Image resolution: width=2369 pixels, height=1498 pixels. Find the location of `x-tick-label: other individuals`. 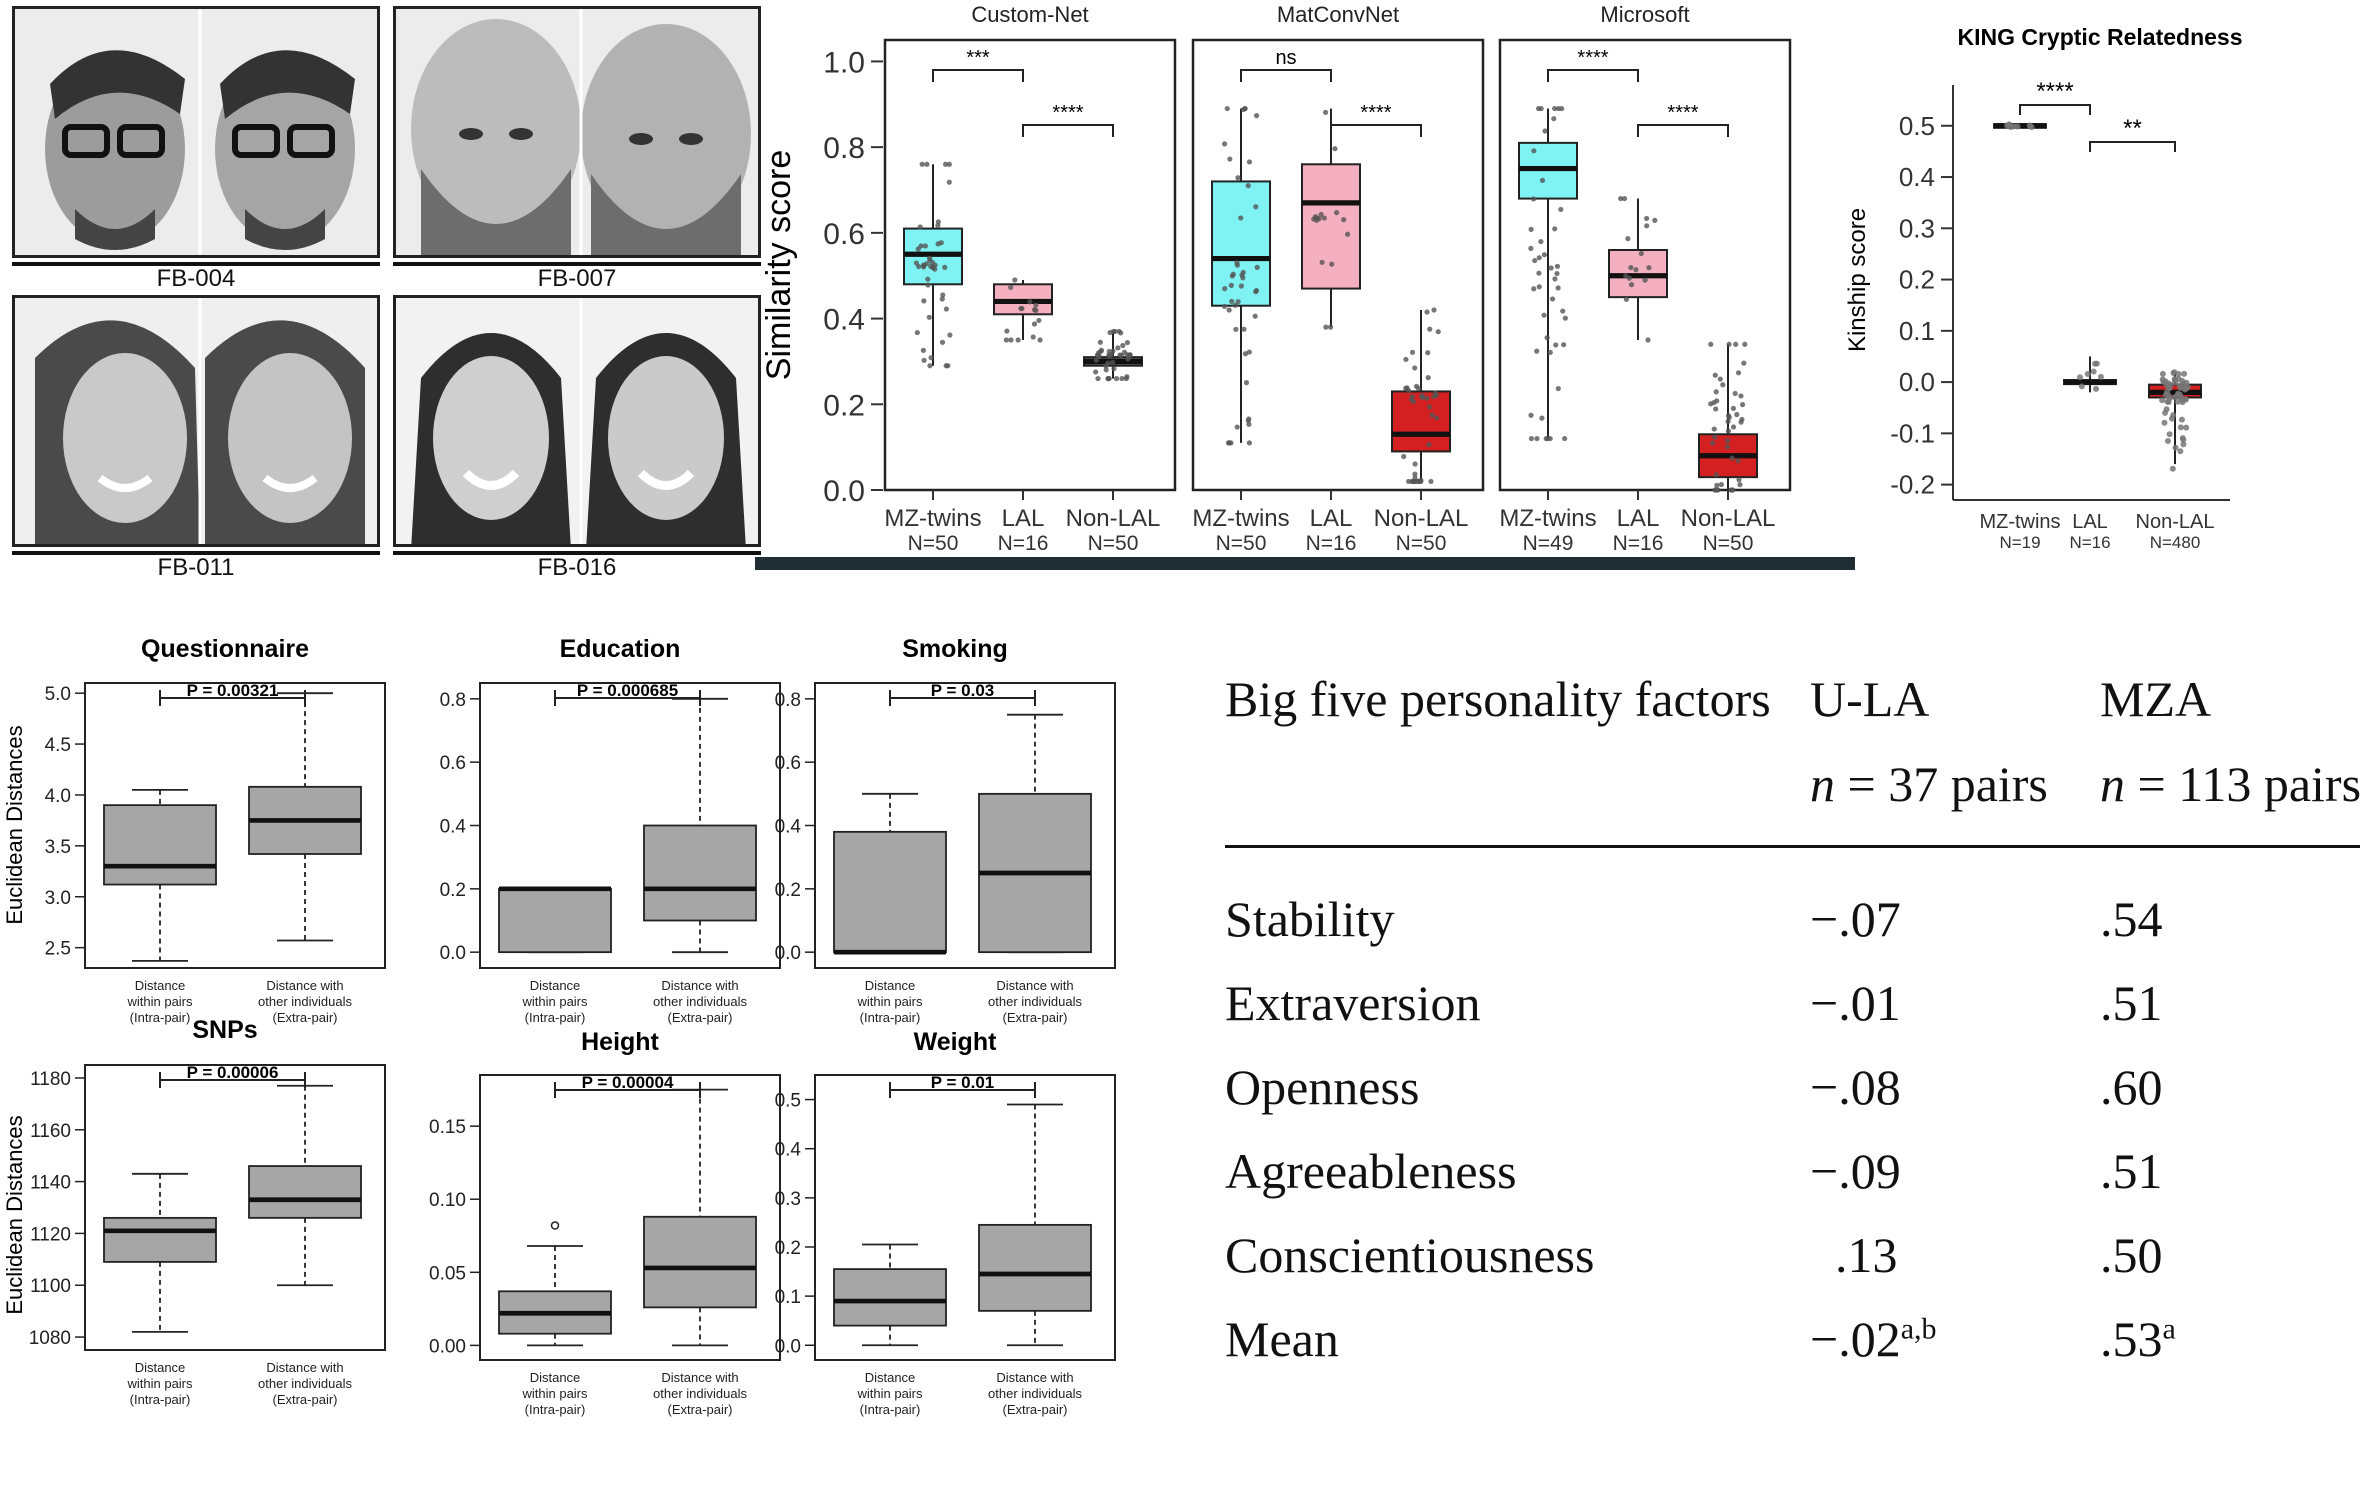

x-tick-label: other individuals is located at coordinates (305, 1001).